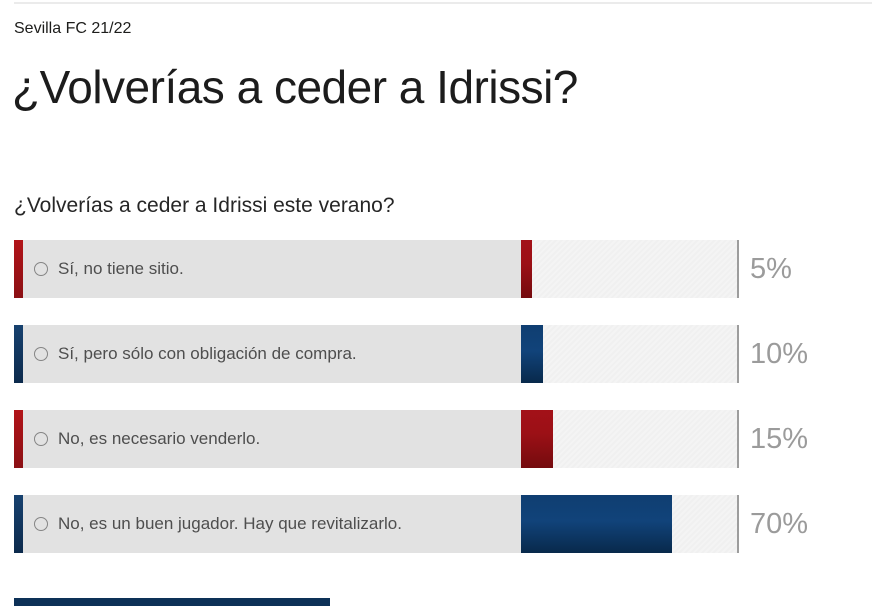 The width and height of the screenshot is (885, 606). I want to click on option-label-panel: Sí, no tiene sitio., so click(272, 269).